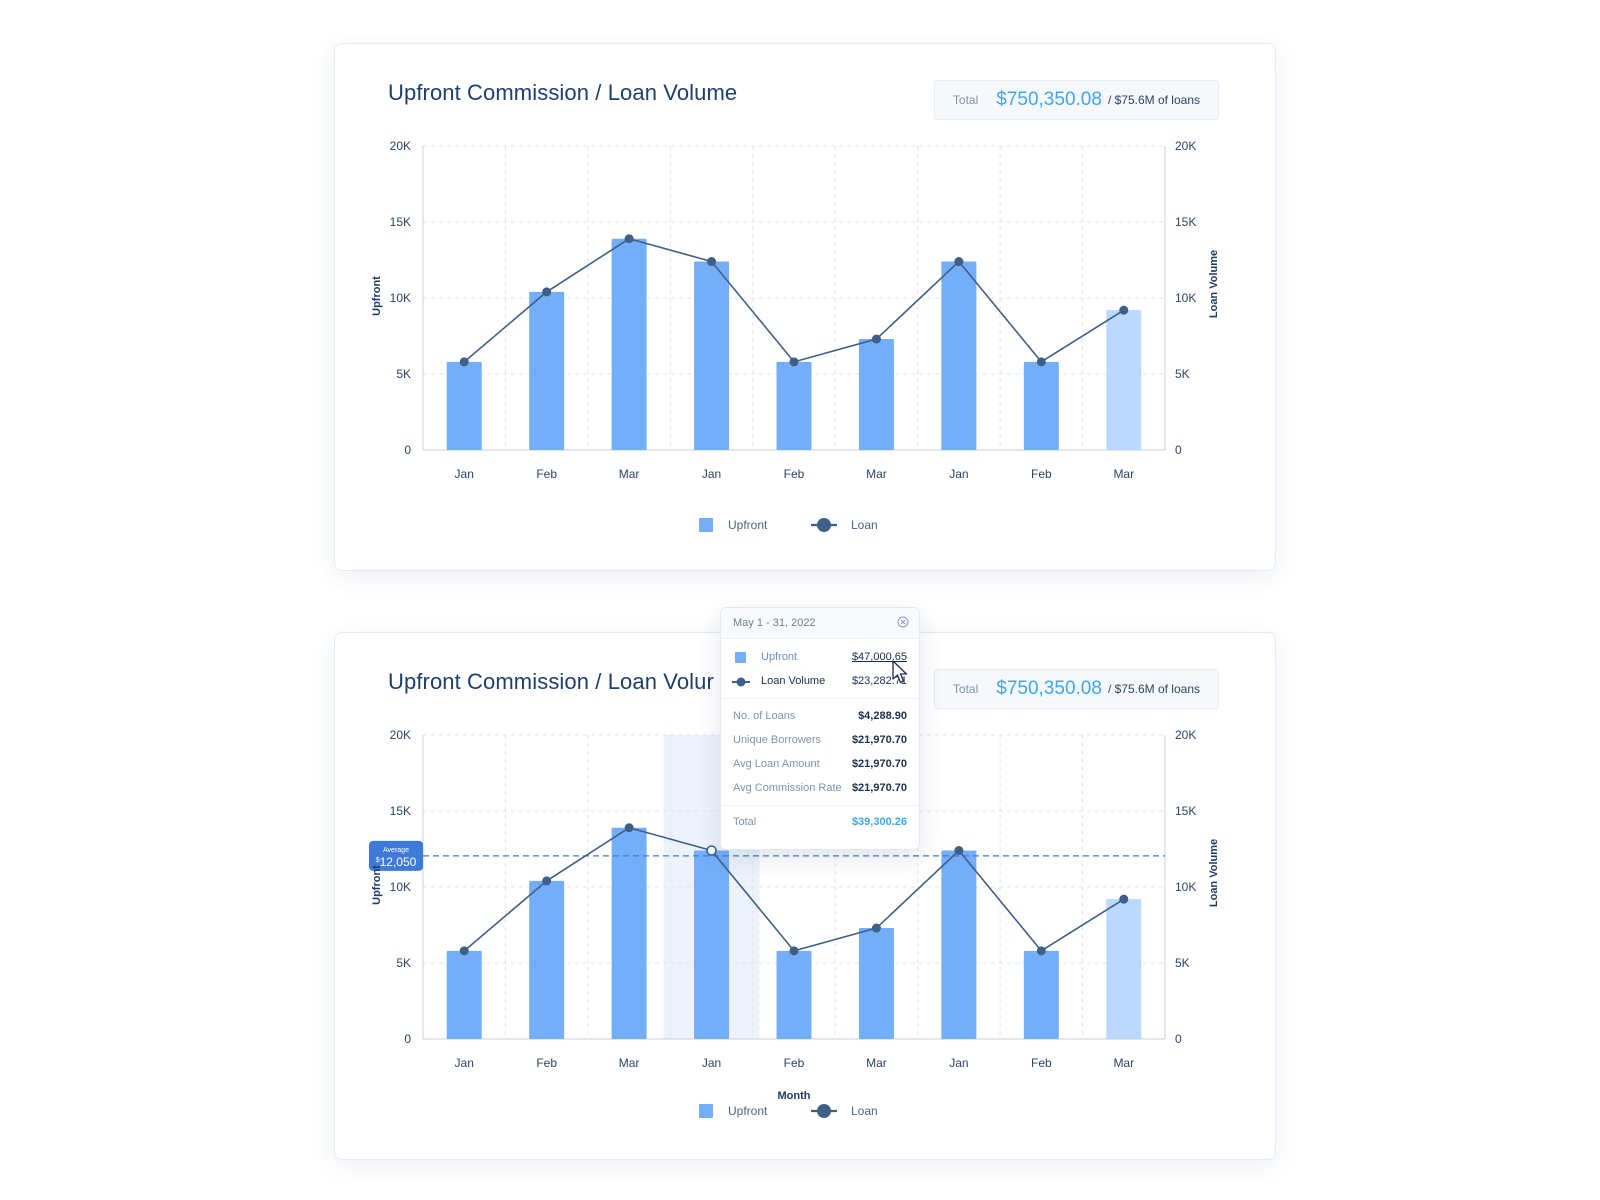 This screenshot has width=1600, height=1200. Describe the element at coordinates (1185, 887) in the screenshot. I see `y2-tick-label: 10K` at that location.